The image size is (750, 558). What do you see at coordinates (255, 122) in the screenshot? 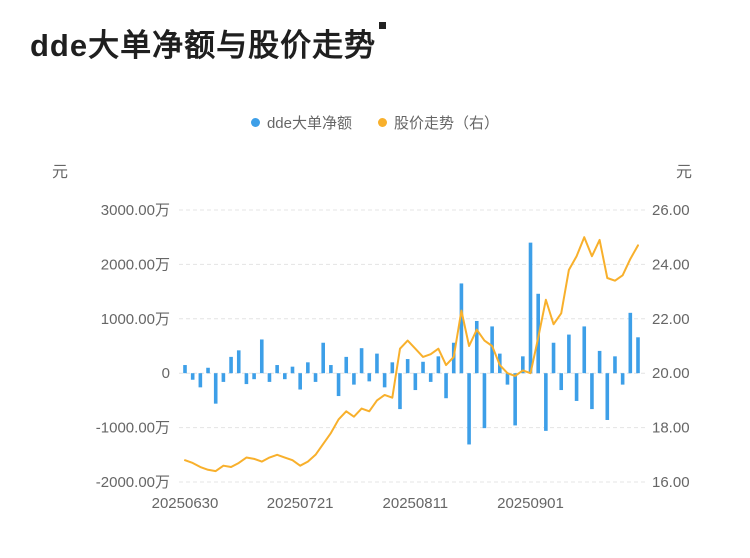
I see `legend-dot-bars-icon` at bounding box center [255, 122].